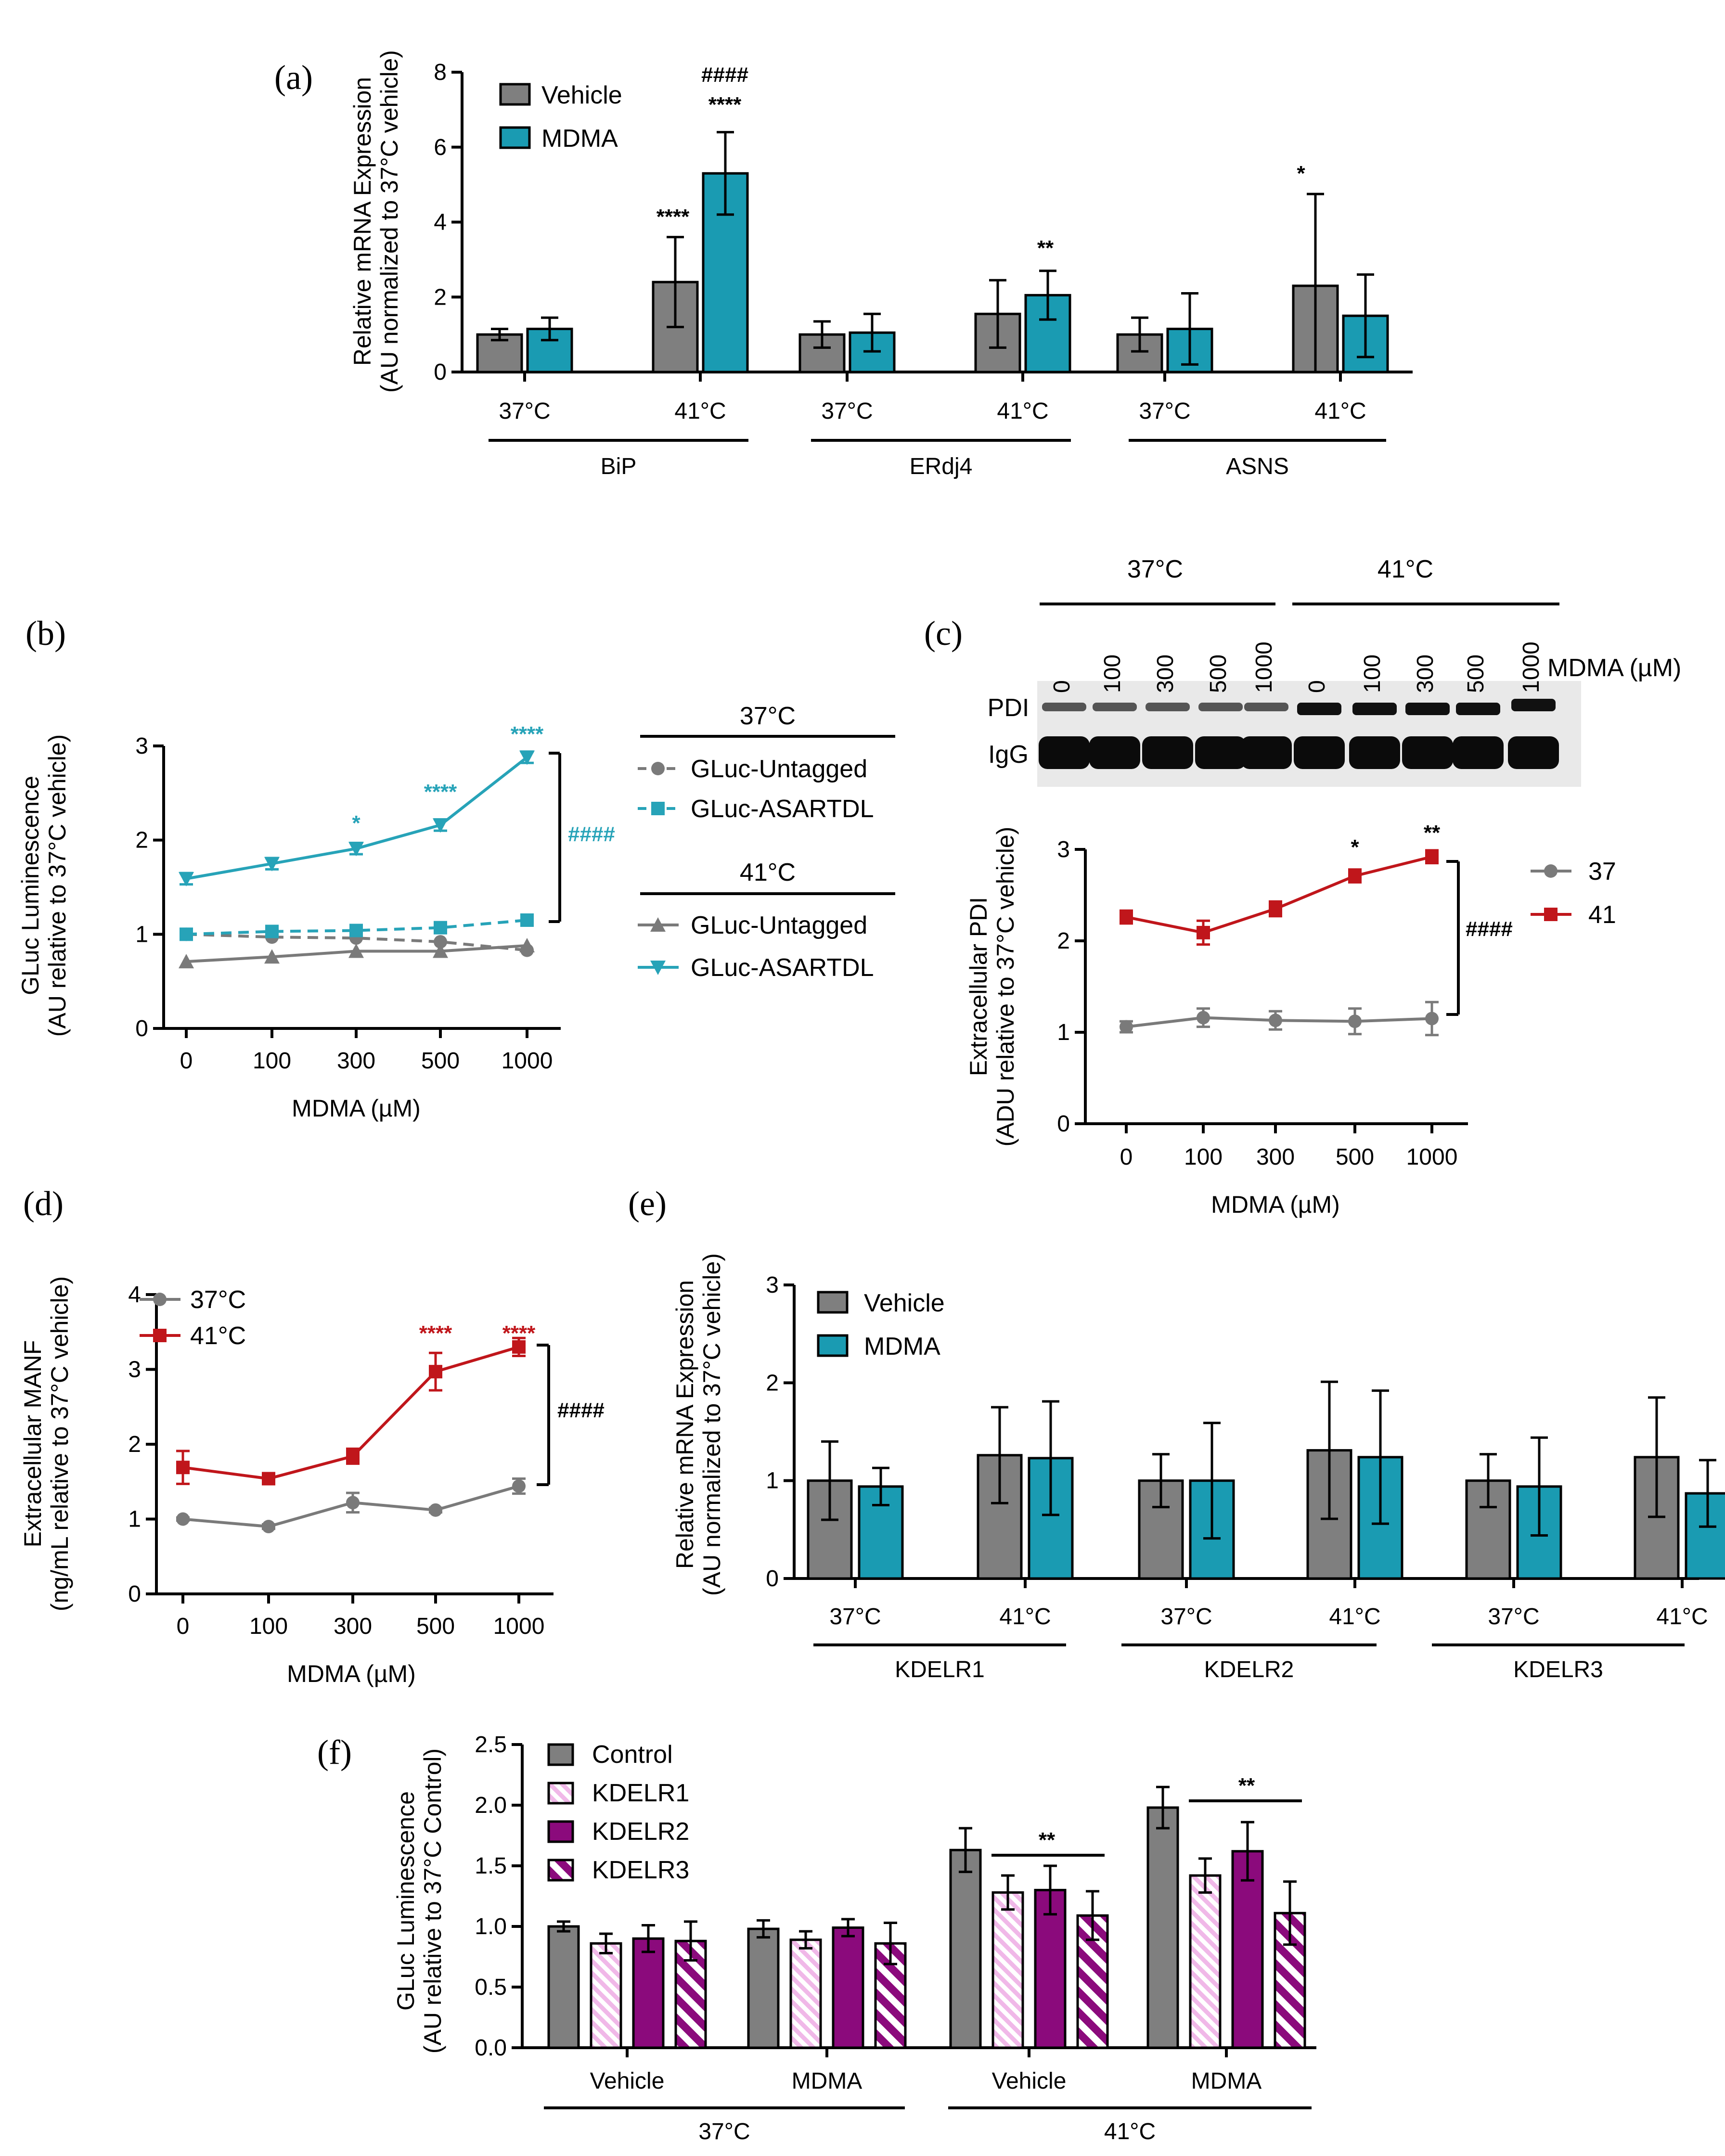  What do you see at coordinates (1162, 1927) in the screenshot?
I see `f-bar-control` at bounding box center [1162, 1927].